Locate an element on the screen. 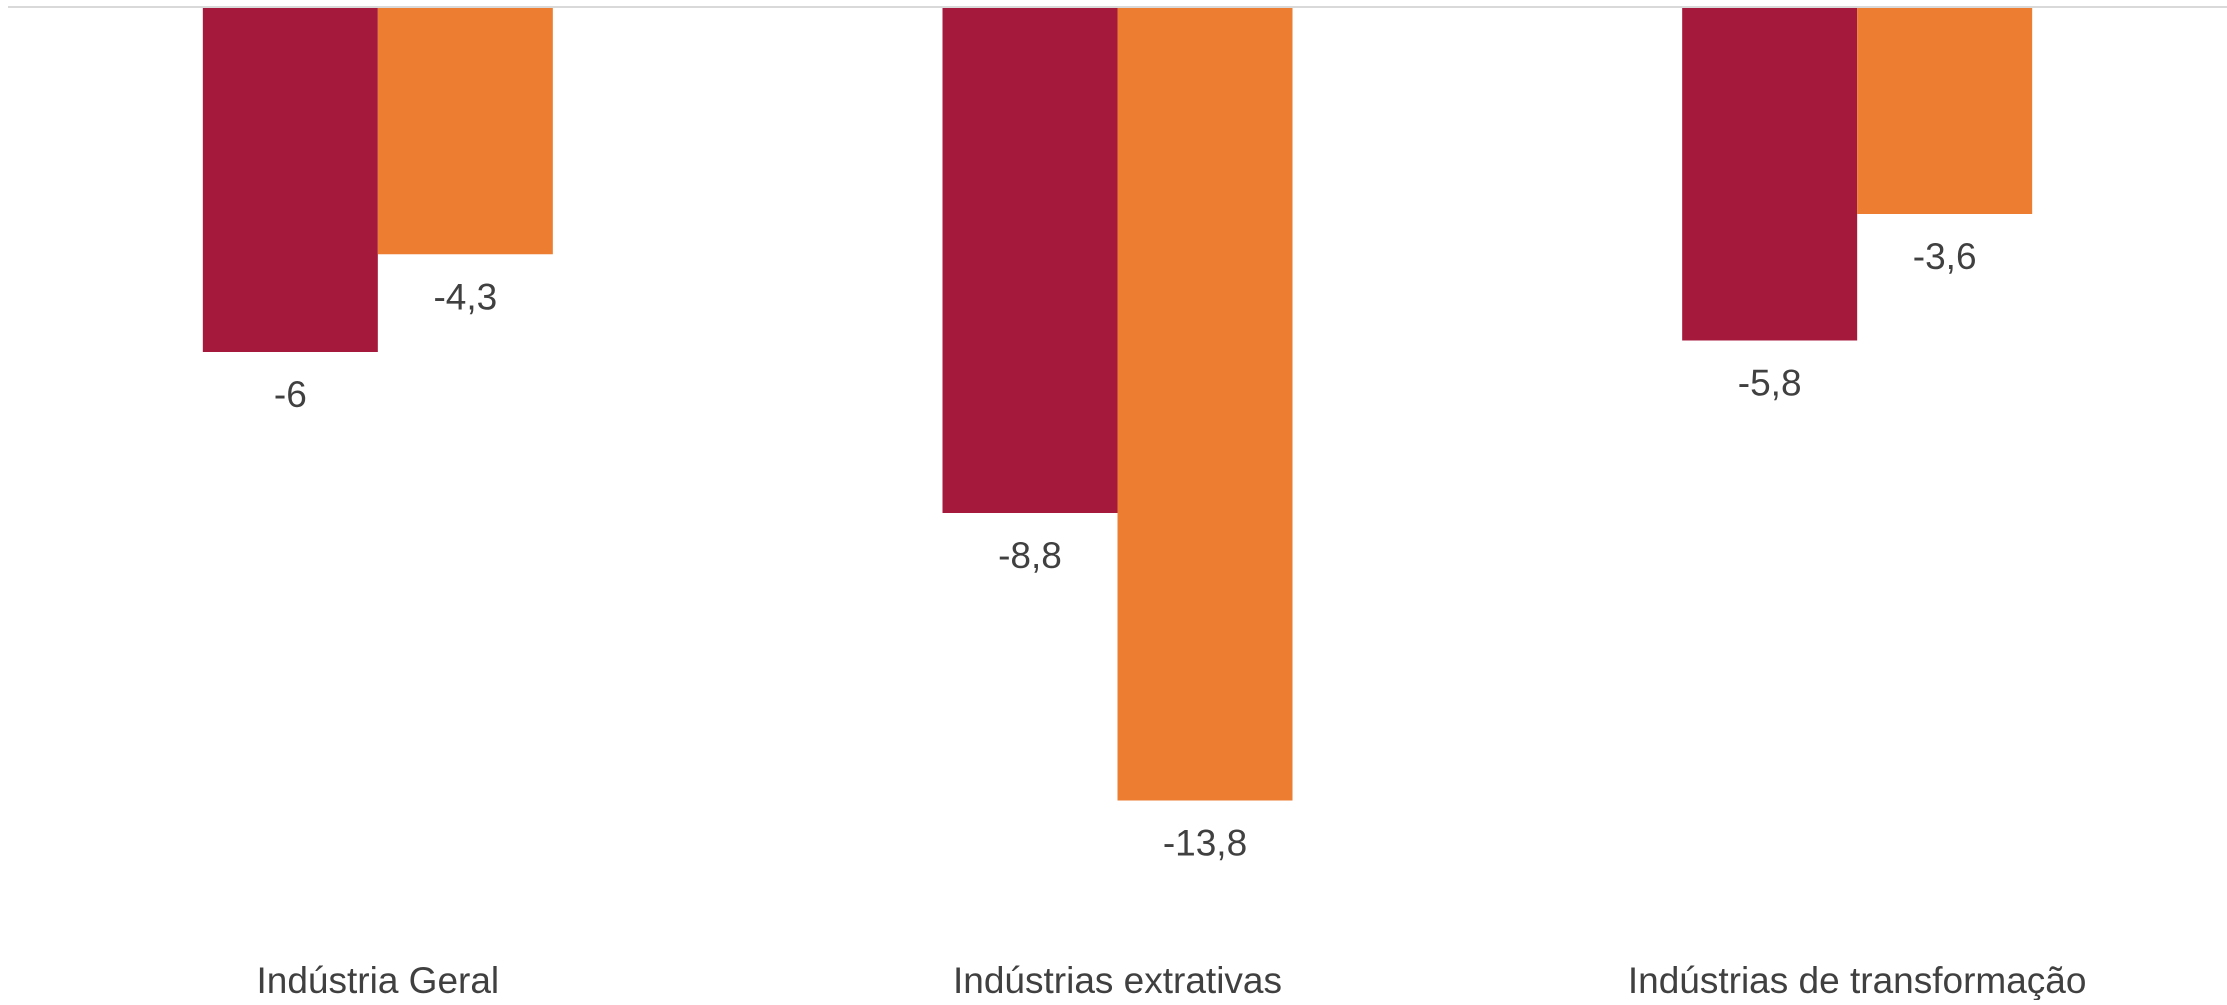  data-label-s2-c1: -4,3 is located at coordinates (465, 296).